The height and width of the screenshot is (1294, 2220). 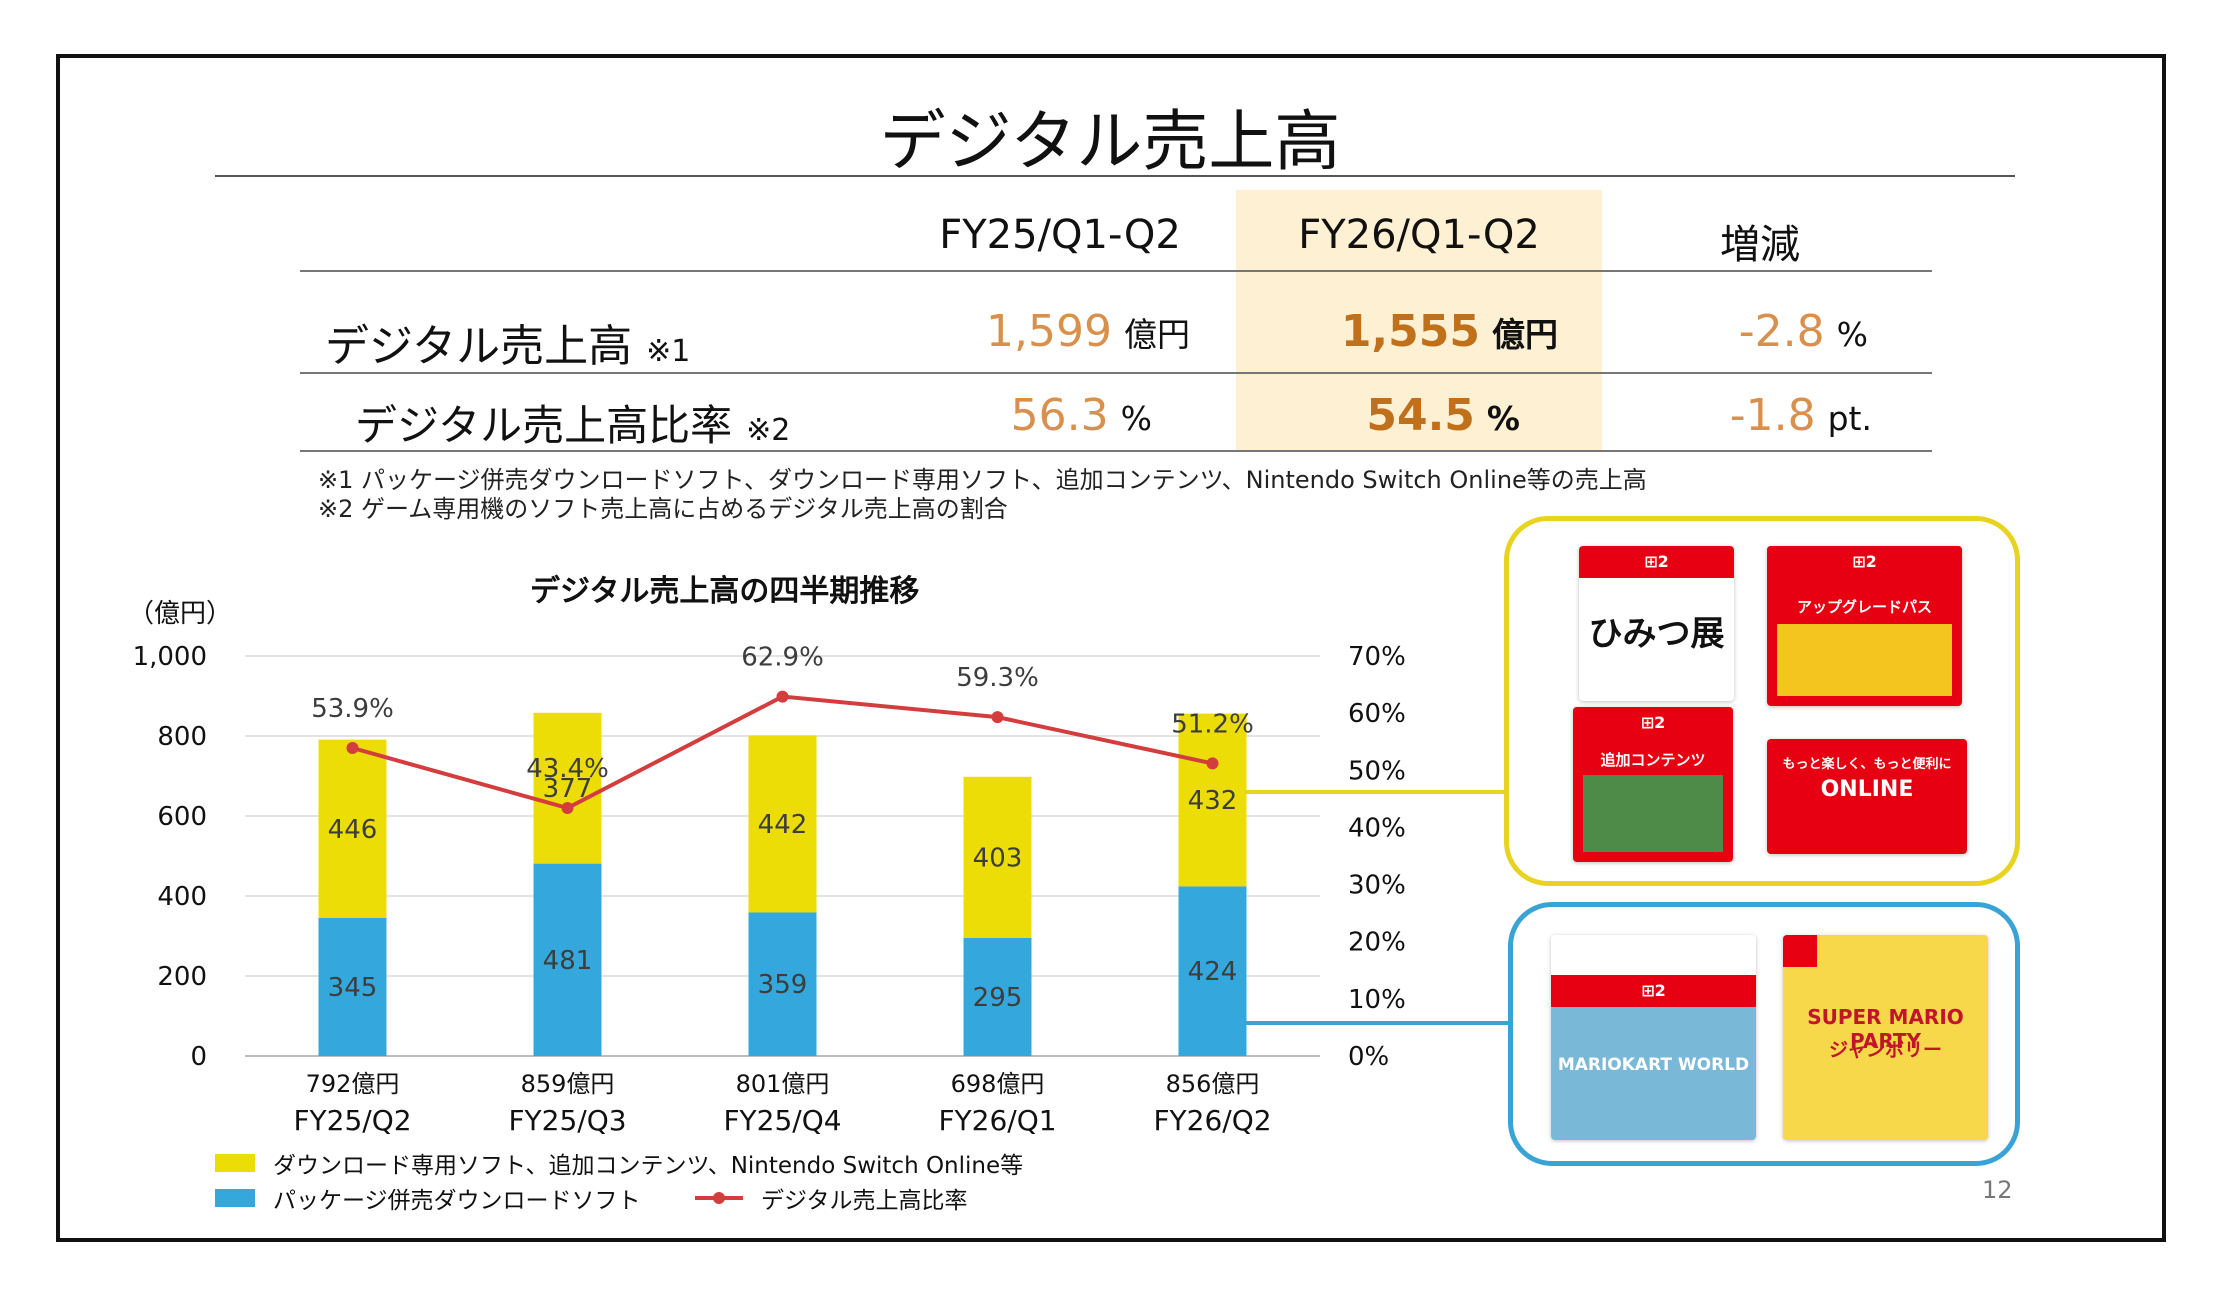 I want to click on product-card-mariokart: ⊞2 MARIOKART WORLD, so click(x=1653, y=1037).